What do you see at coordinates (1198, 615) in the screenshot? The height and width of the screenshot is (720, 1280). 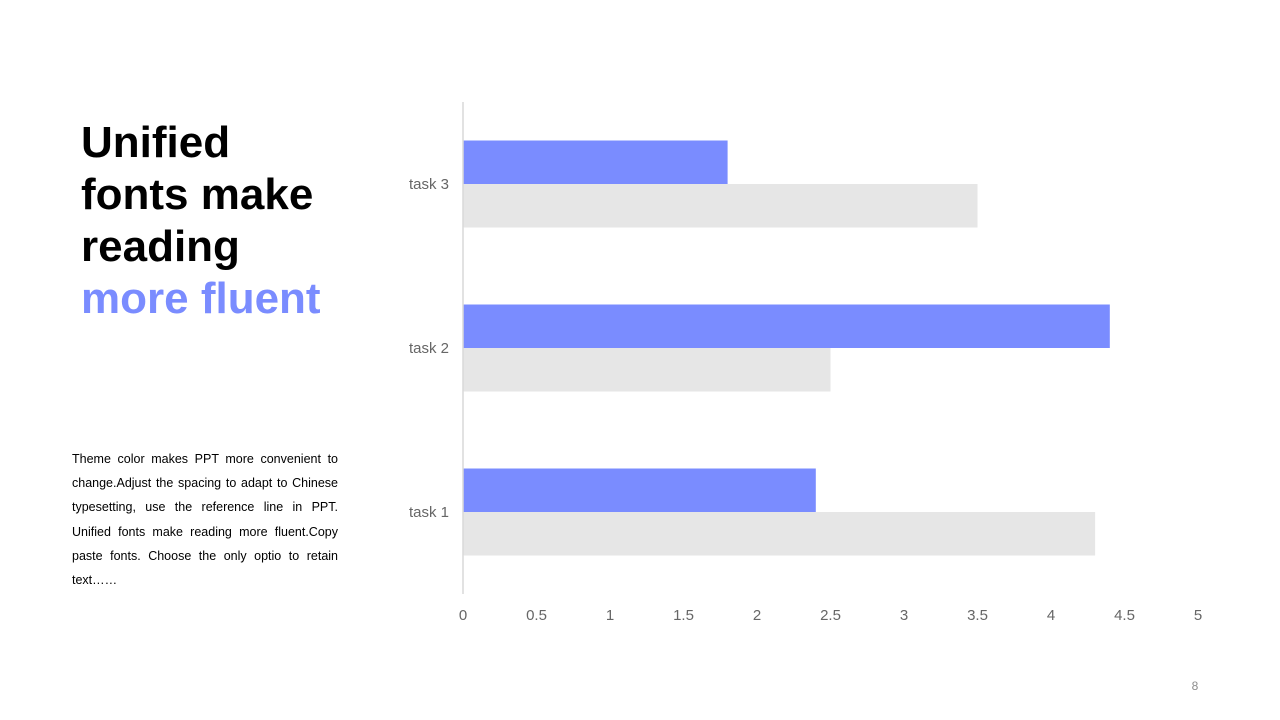 I see `x-tick-label: 5` at bounding box center [1198, 615].